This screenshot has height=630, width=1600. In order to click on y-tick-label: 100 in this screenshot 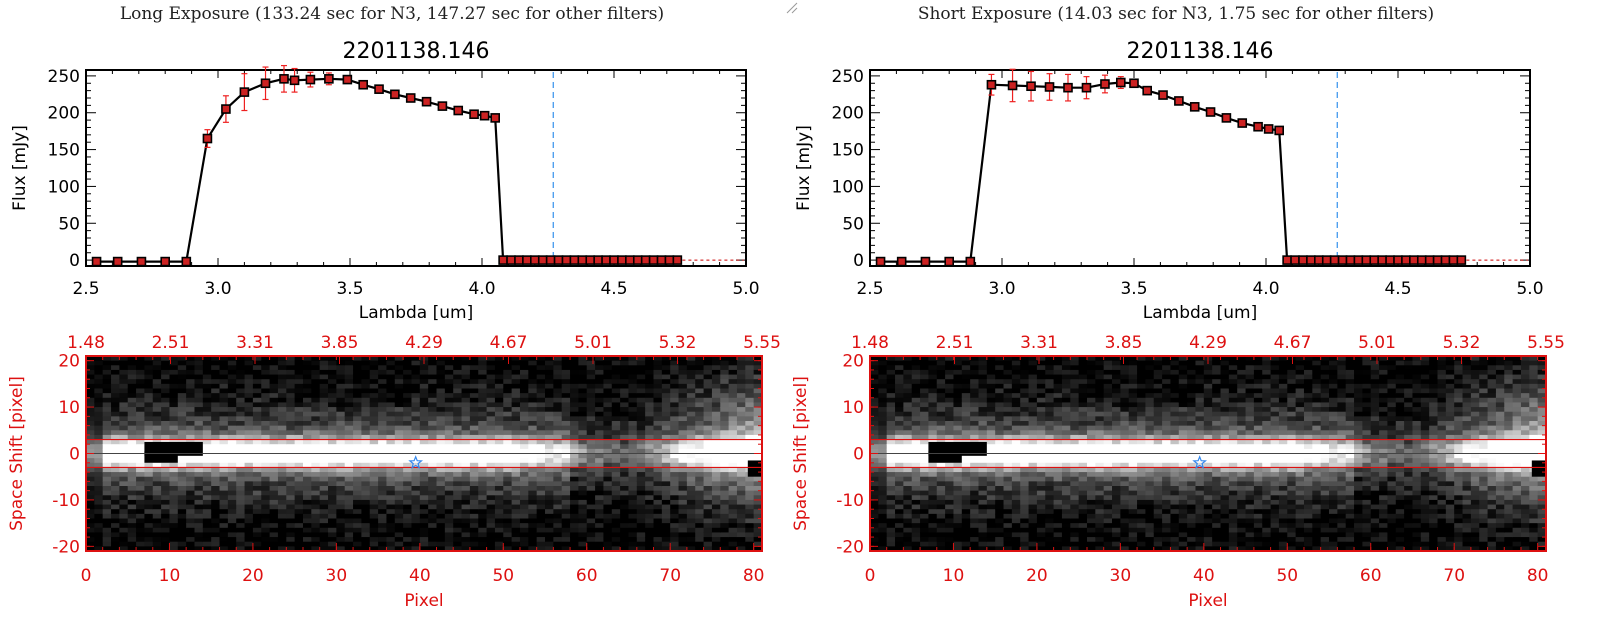, I will do `click(64, 187)`.